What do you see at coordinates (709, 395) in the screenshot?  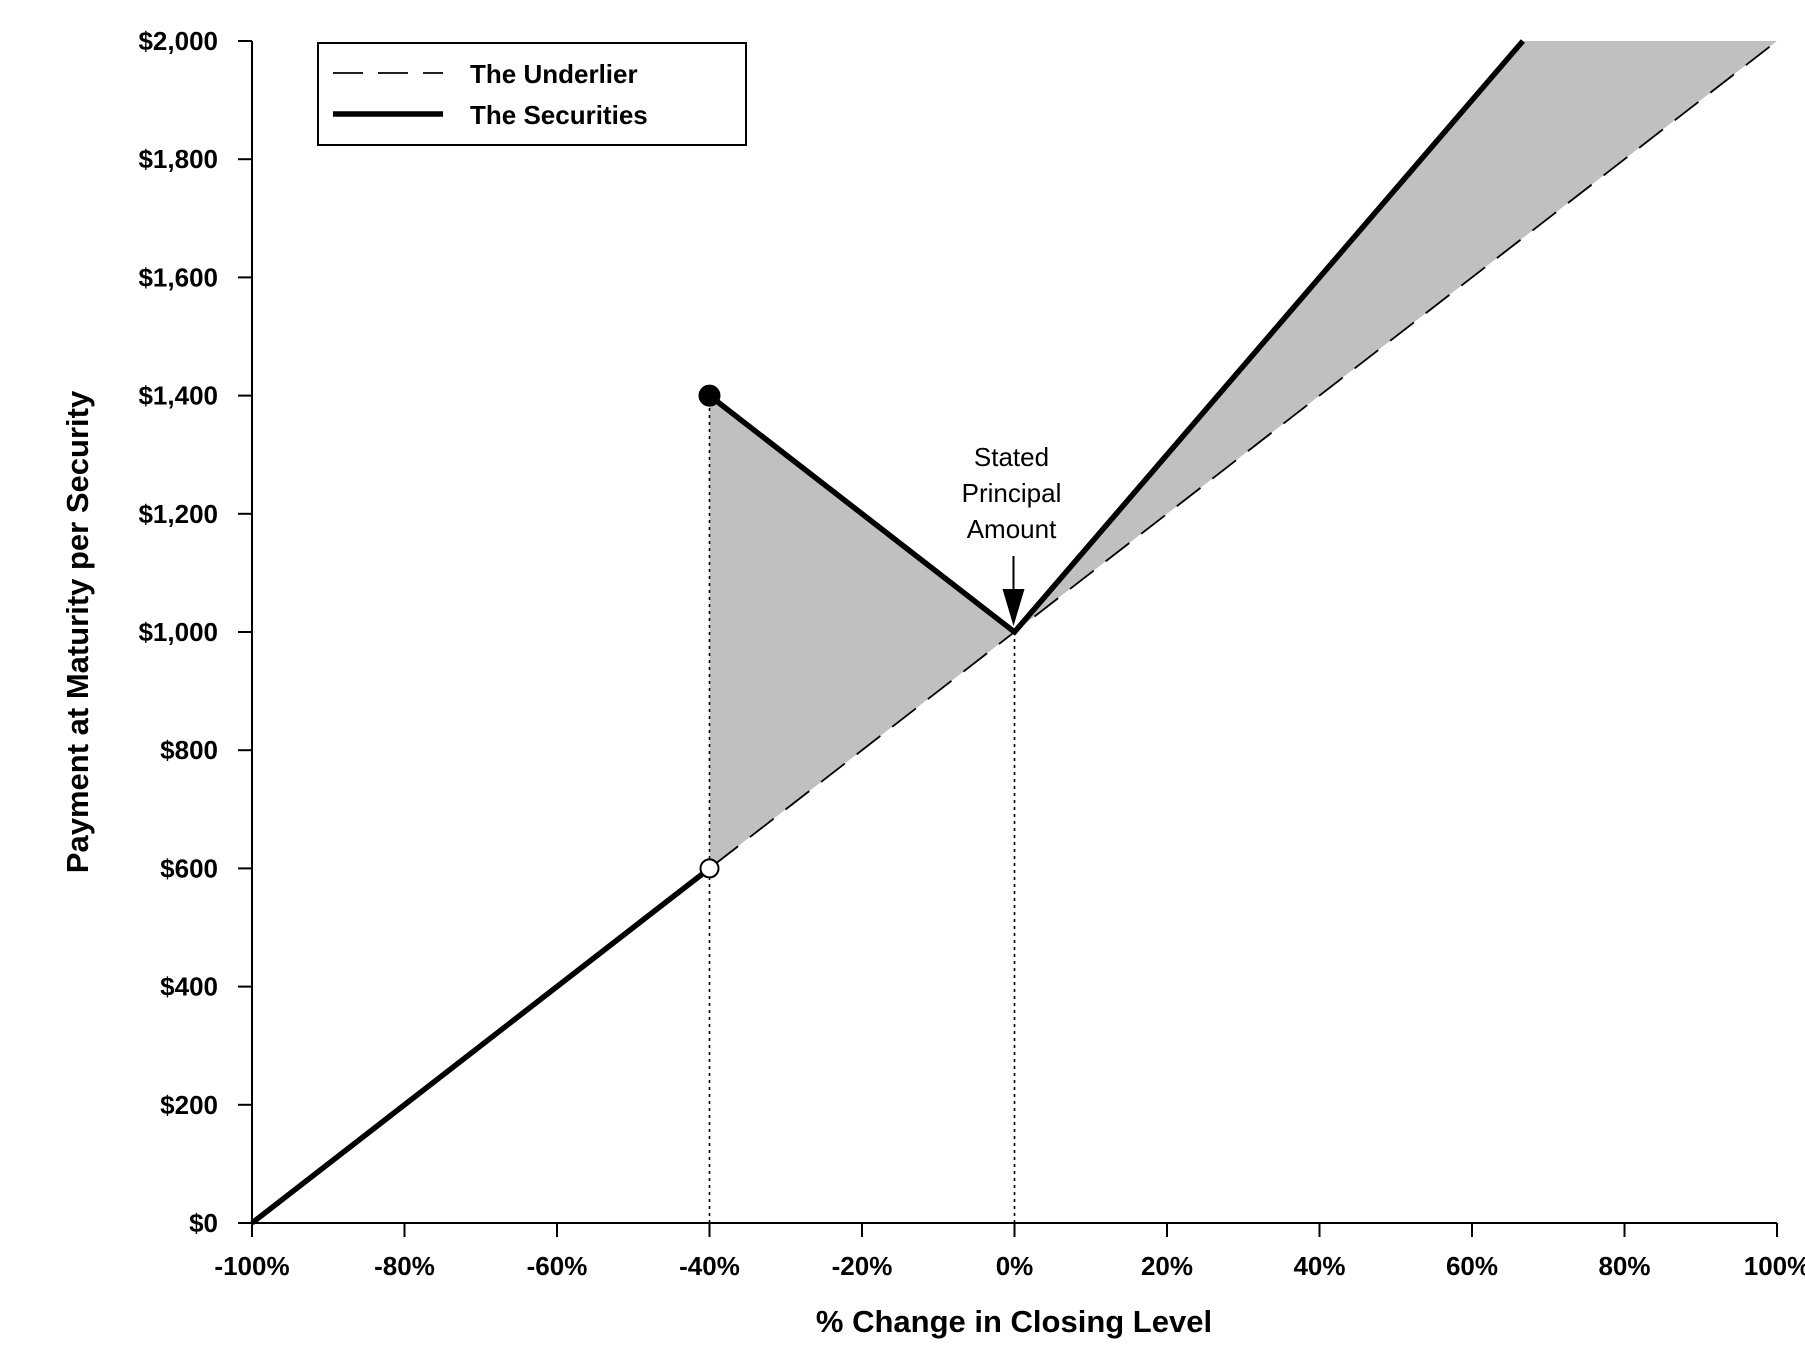 I see `marker-filled` at bounding box center [709, 395].